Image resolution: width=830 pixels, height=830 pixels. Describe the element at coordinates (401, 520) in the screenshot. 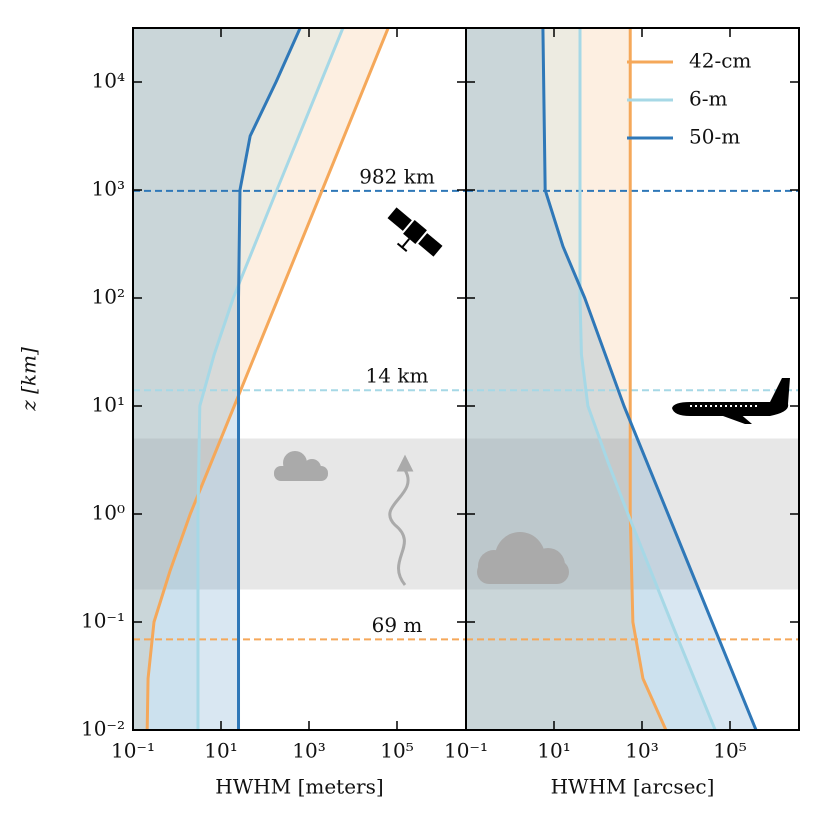

I see `turbulence-arrow` at that location.